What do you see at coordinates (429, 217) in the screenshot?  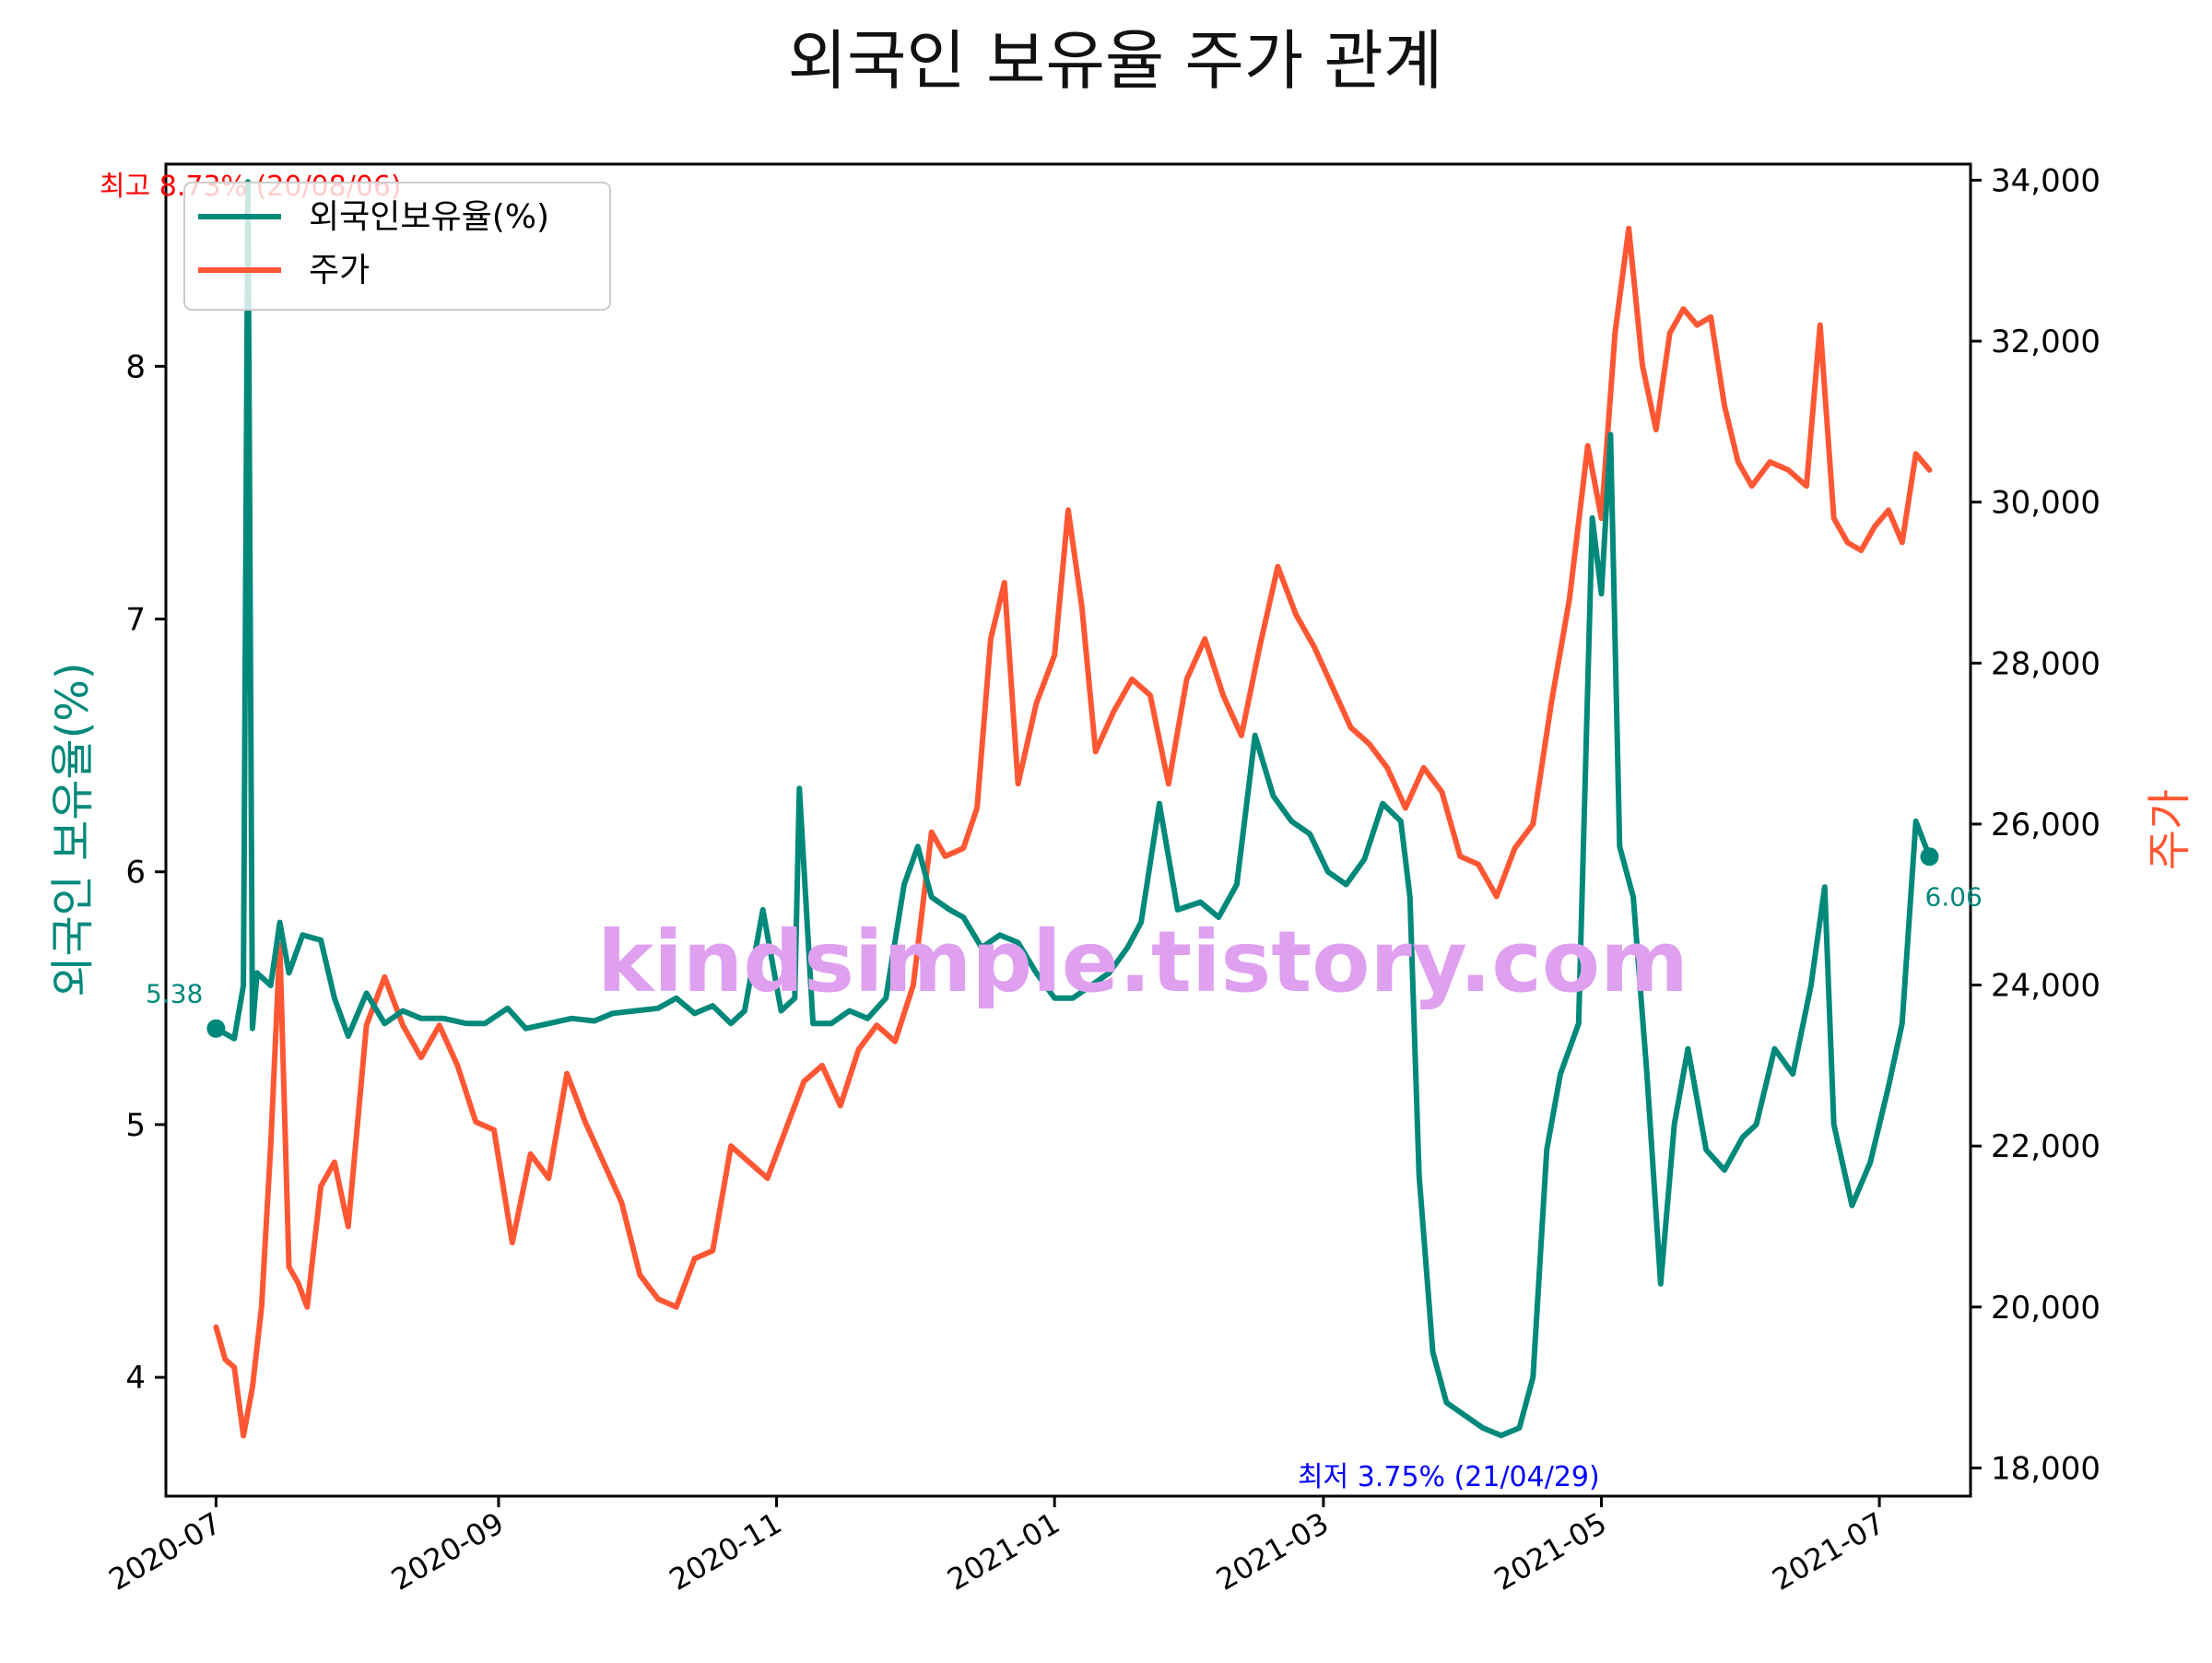 I see `legend-label-foreign-ratio: 외국인보유율(%)` at bounding box center [429, 217].